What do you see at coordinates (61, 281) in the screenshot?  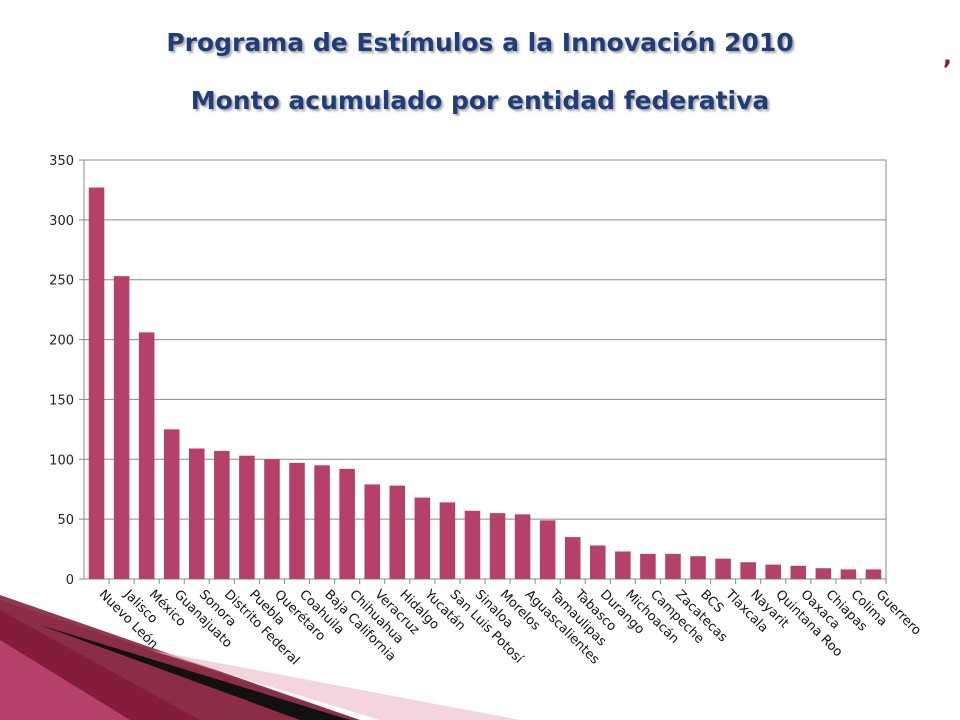 I see `y-tick-label: 250` at bounding box center [61, 281].